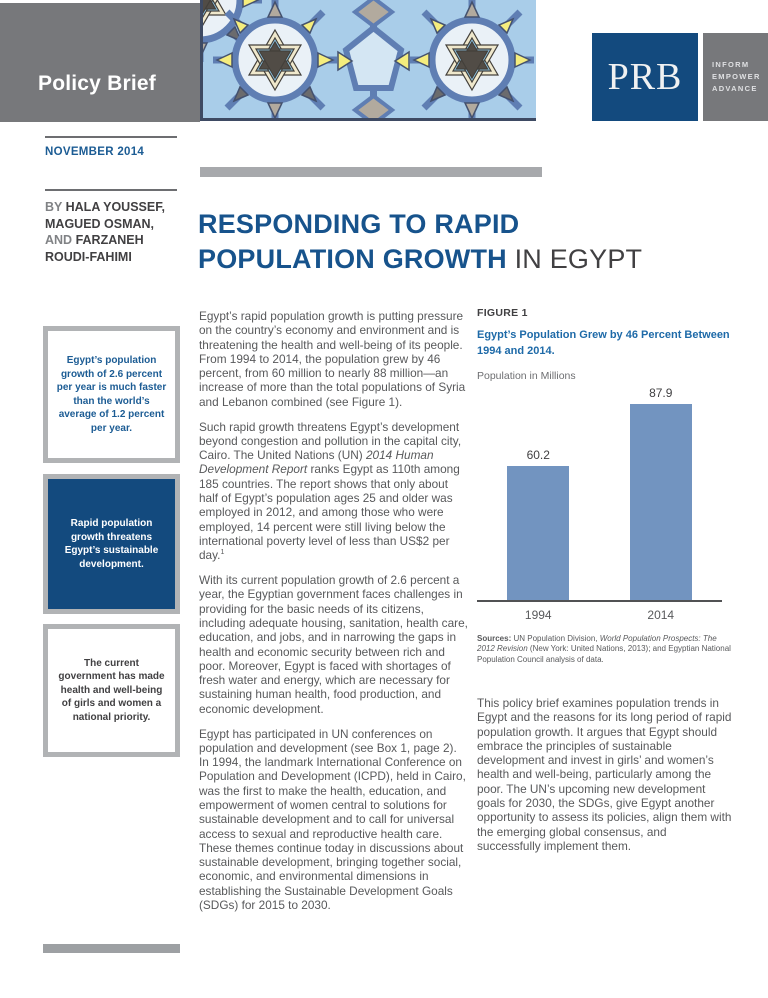  I want to click on byline-line: ROUDI-FAHIMI, so click(117, 257).